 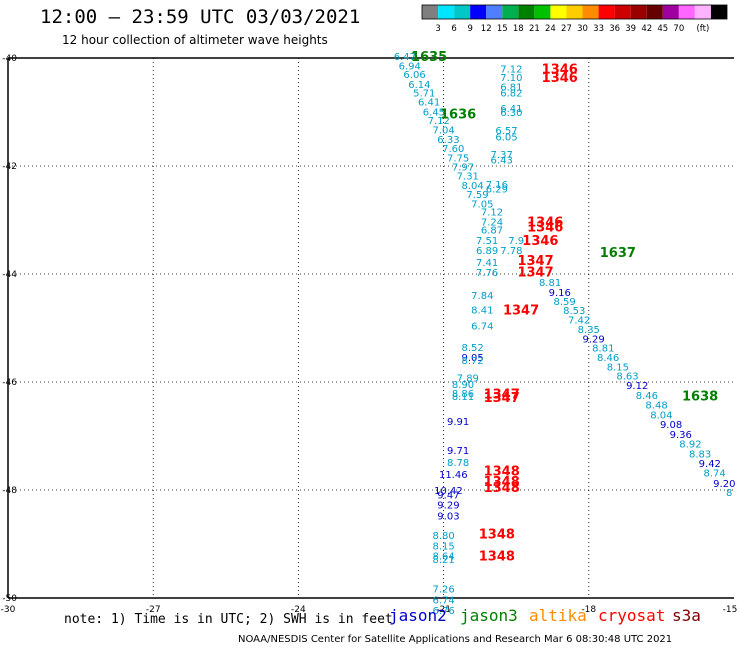 I want to click on wave-height-value: 7.60, so click(x=453, y=149).